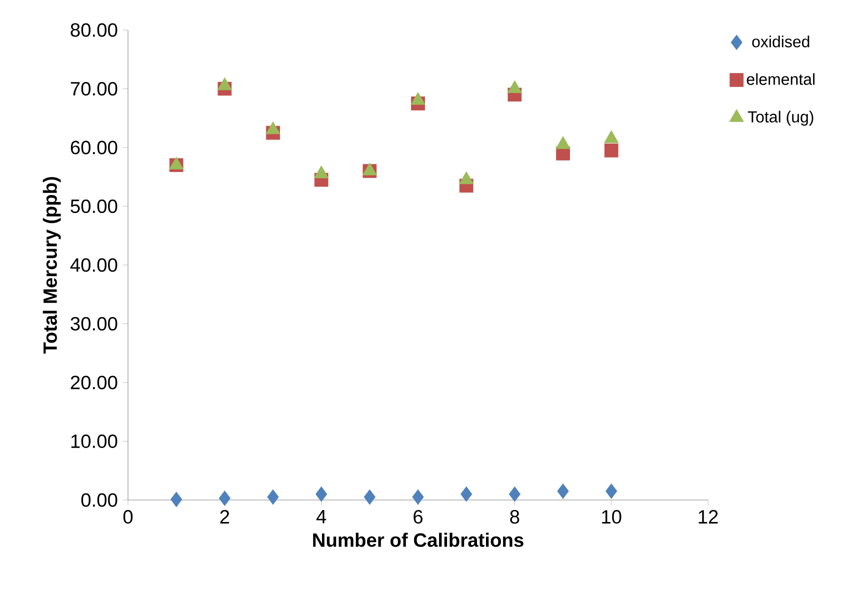  Describe the element at coordinates (94, 383) in the screenshot. I see `y-tick-label: 20.00` at that location.